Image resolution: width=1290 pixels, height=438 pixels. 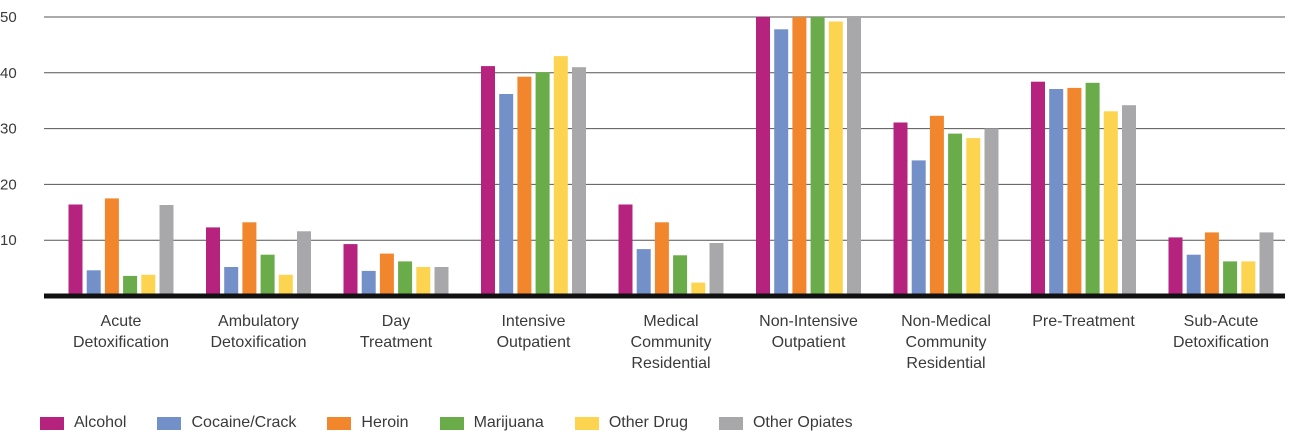 What do you see at coordinates (8, 184) in the screenshot?
I see `y-tick-label: 20` at bounding box center [8, 184].